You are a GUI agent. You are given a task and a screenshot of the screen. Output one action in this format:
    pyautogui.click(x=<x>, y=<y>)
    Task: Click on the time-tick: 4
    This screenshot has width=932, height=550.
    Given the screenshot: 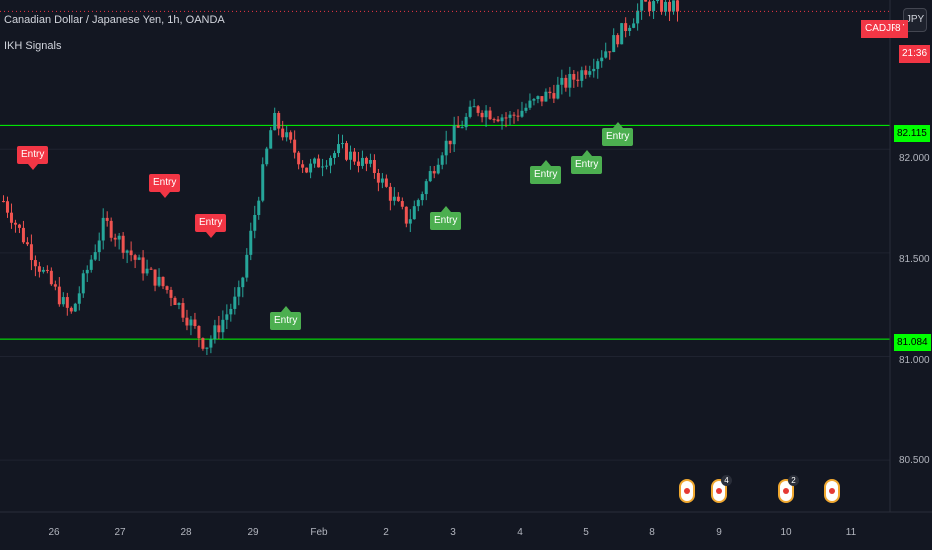 What is the action you would take?
    pyautogui.click(x=520, y=532)
    